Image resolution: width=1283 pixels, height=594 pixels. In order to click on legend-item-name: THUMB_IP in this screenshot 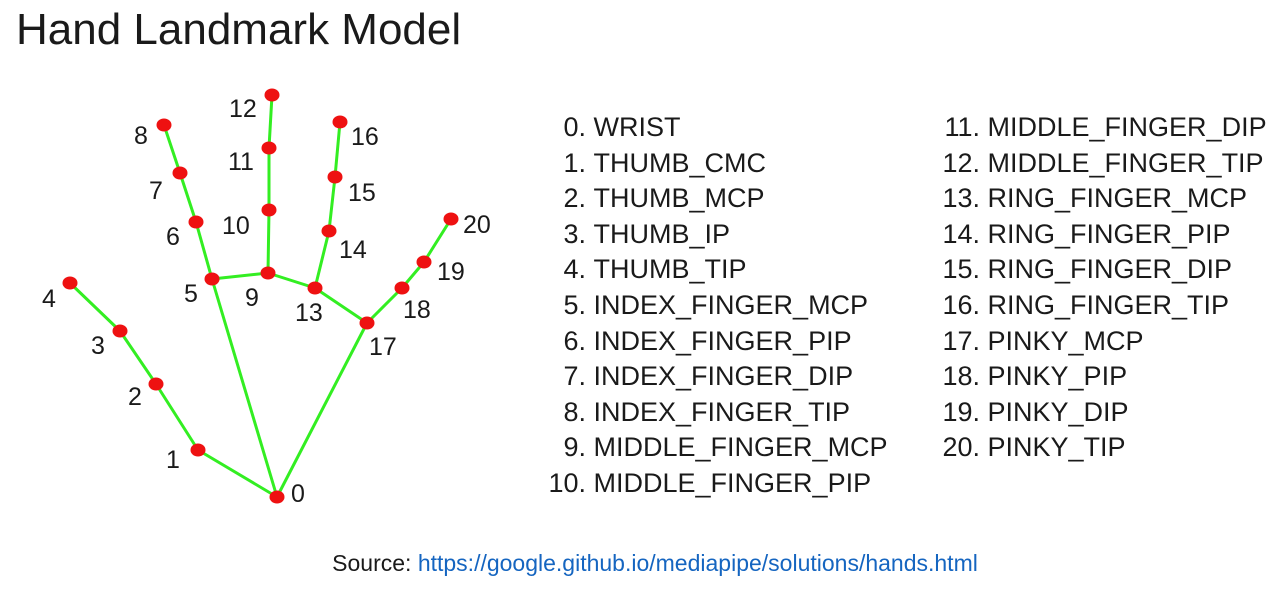, I will do `click(662, 233)`.